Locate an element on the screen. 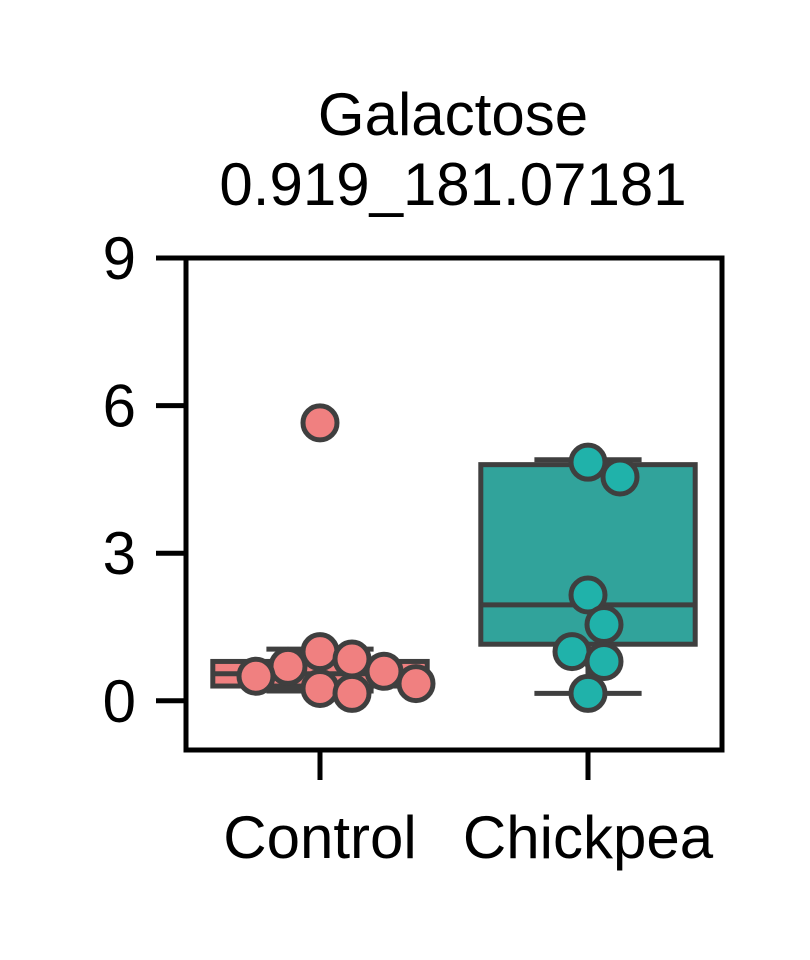 This screenshot has width=810, height=960. y-tick-label-1: 3 is located at coordinates (119, 553).